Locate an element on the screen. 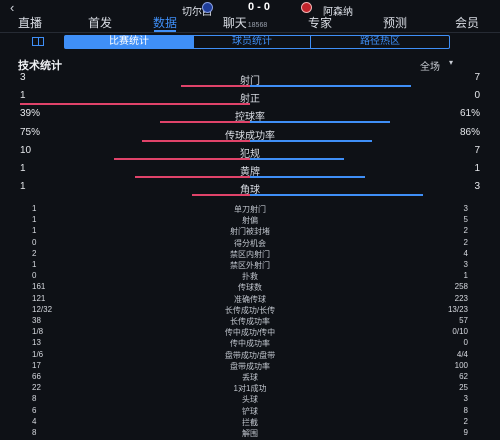 Image resolution: width=500 pixels, height=440 pixels. stats-subtabs: 比赛统计 球员统计 路径热区 is located at coordinates (257, 42).